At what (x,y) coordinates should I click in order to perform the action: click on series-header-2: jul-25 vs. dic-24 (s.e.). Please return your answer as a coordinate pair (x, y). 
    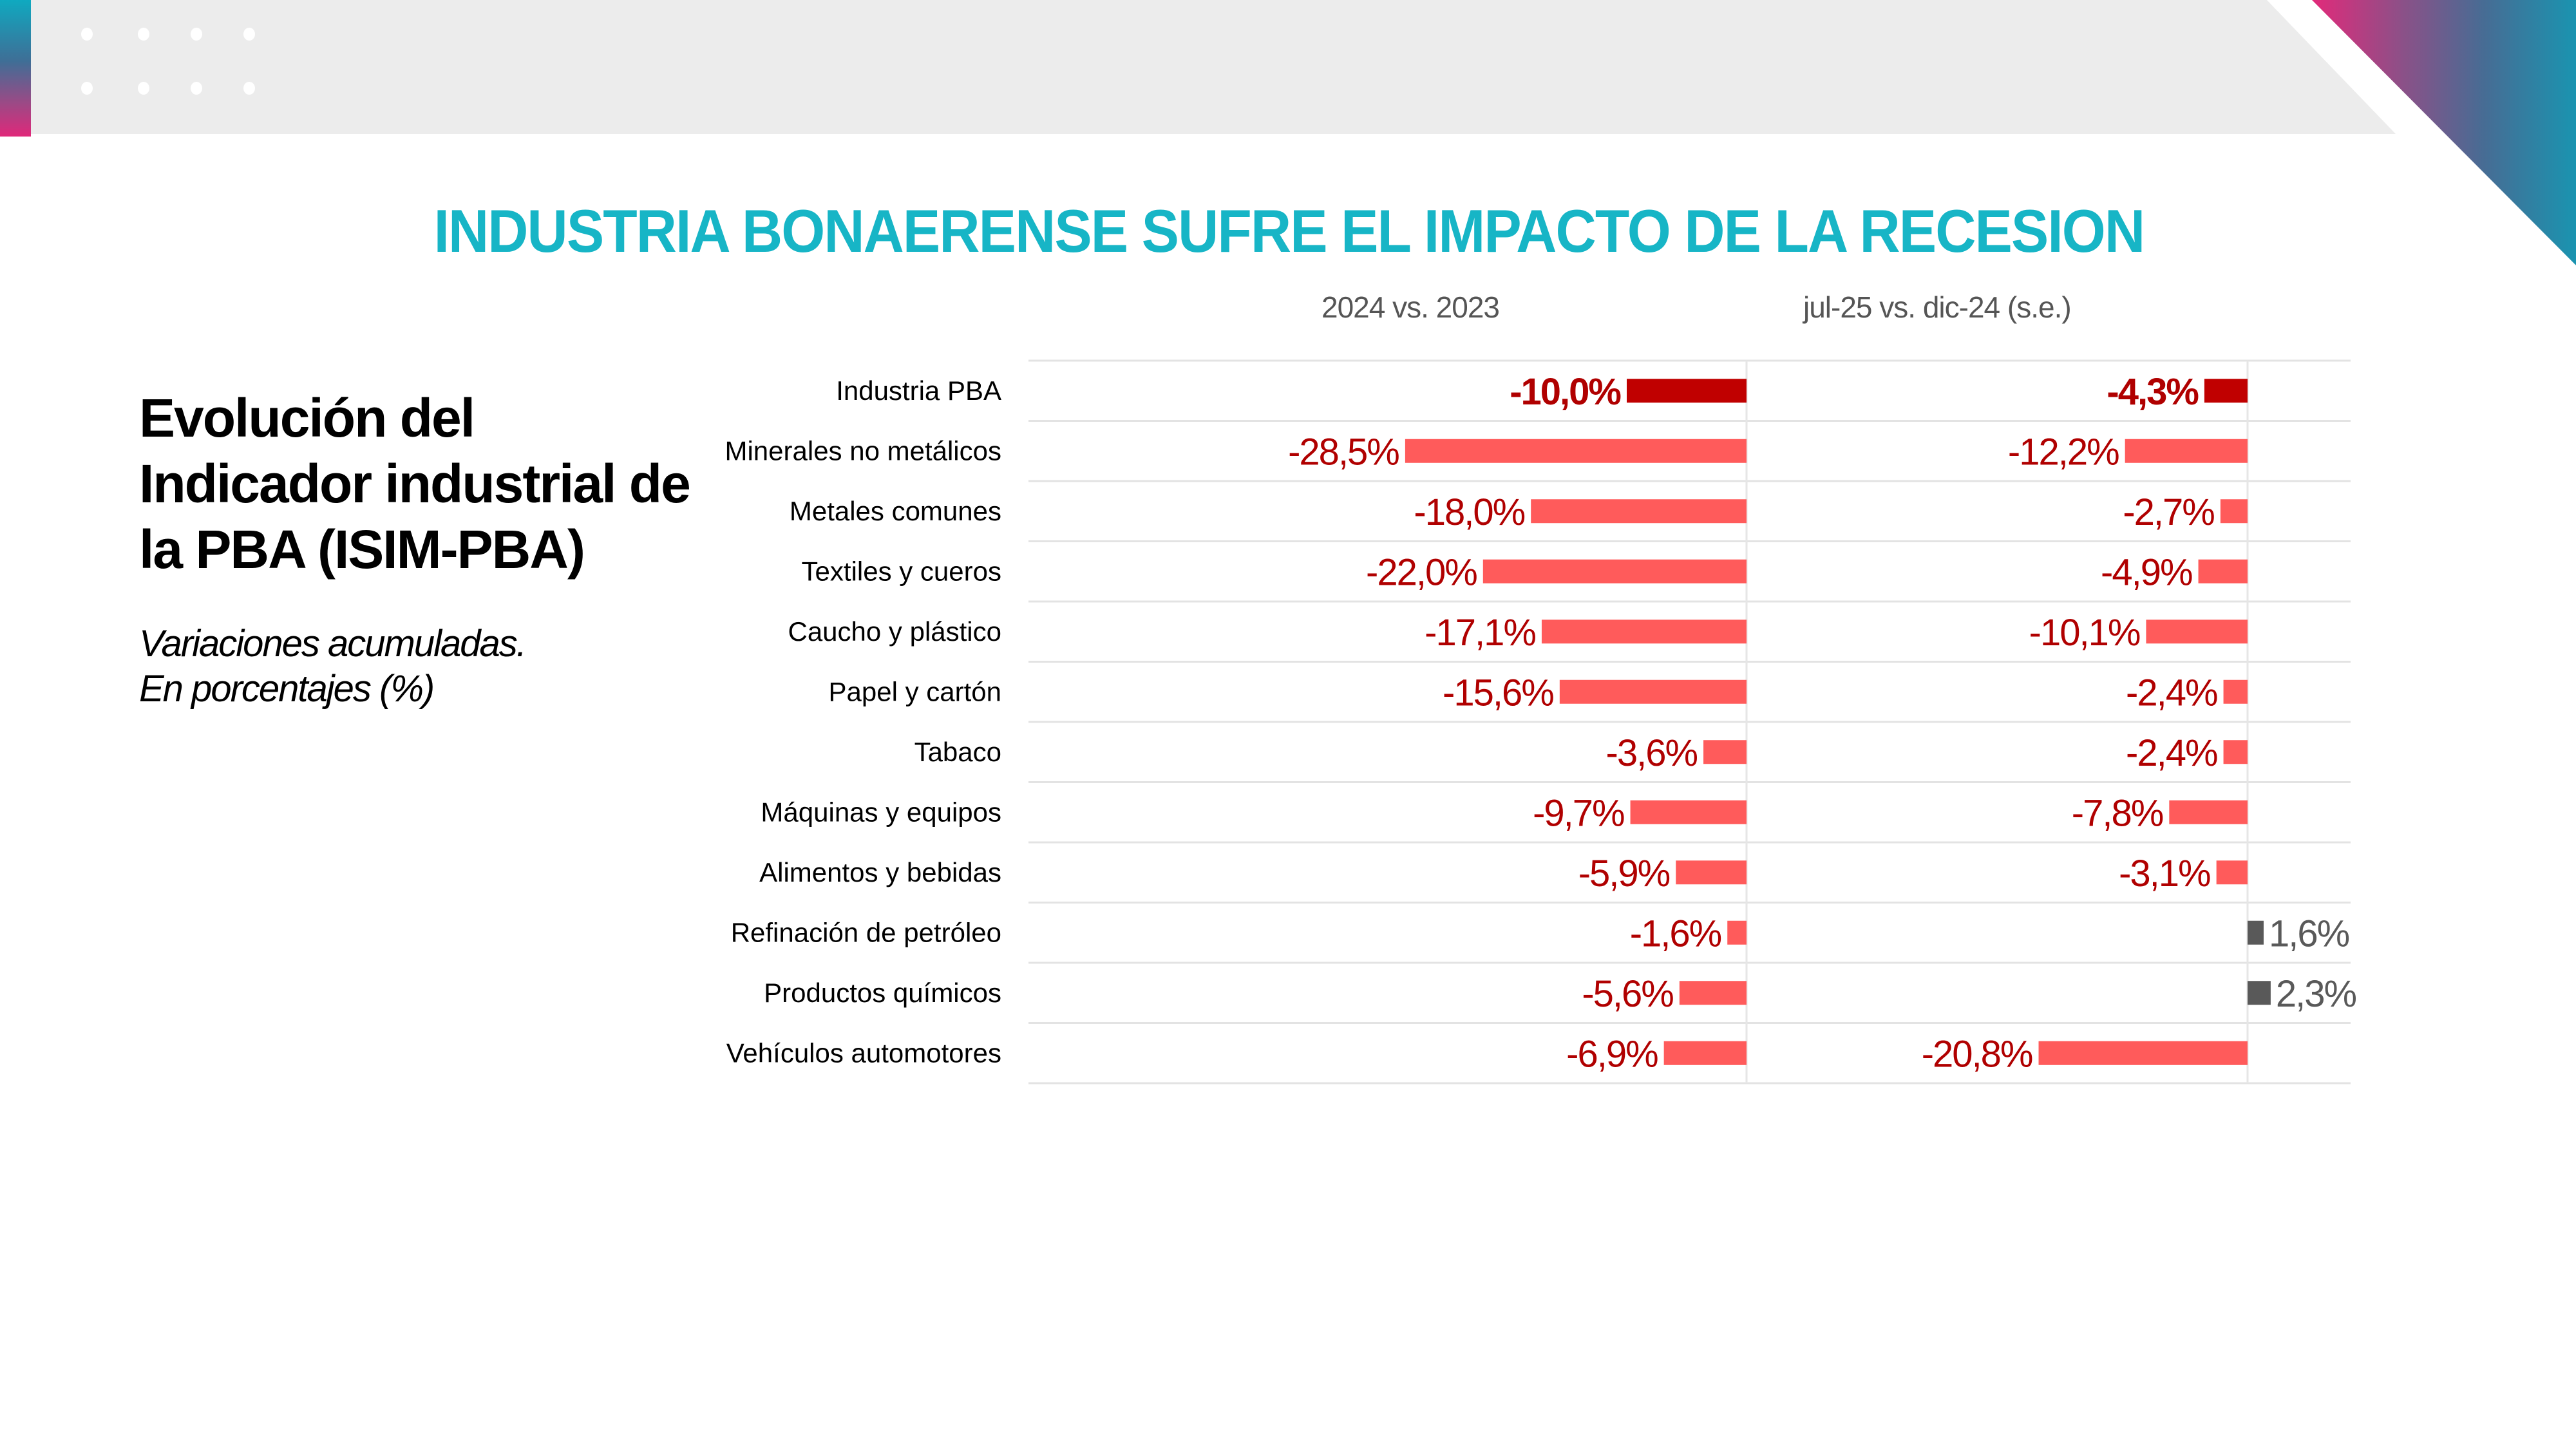
    Looking at the image, I should click on (1938, 307).